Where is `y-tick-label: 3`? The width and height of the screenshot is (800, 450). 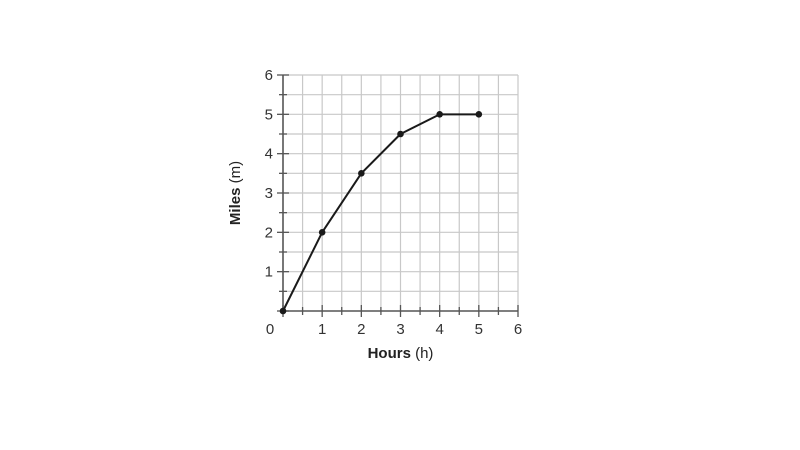 y-tick-label: 3 is located at coordinates (269, 193).